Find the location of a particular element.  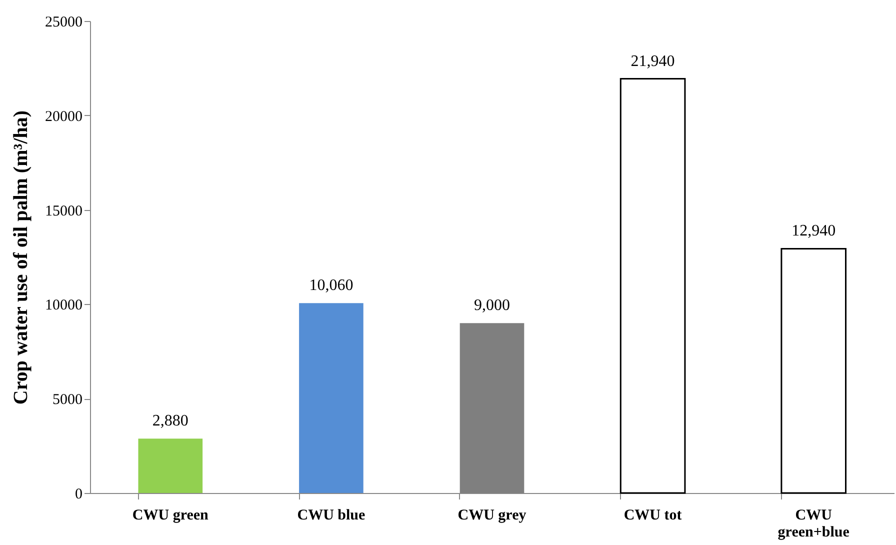

y-tick-label: 5000 is located at coordinates (67, 400).